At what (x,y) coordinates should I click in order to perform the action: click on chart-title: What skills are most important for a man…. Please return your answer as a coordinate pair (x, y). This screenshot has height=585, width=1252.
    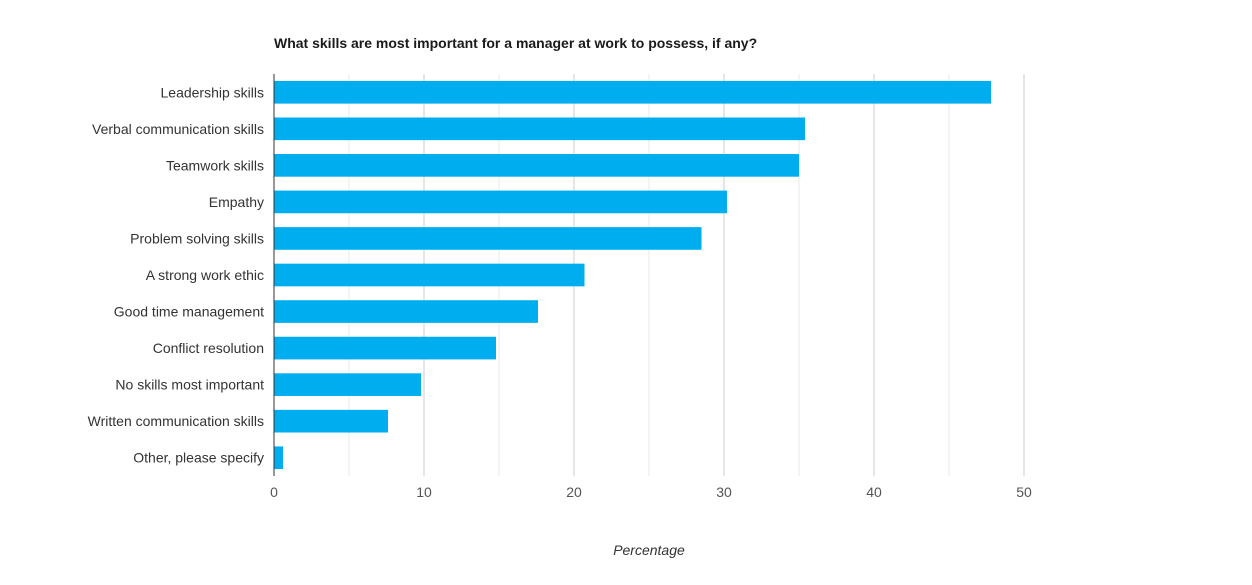
    Looking at the image, I should click on (516, 43).